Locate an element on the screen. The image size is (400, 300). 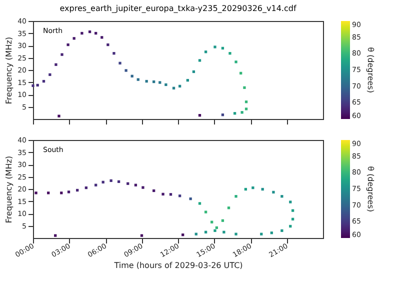
x-axis-title: Time (hours of 2029-03-26 UTC) is located at coordinates (178, 265).